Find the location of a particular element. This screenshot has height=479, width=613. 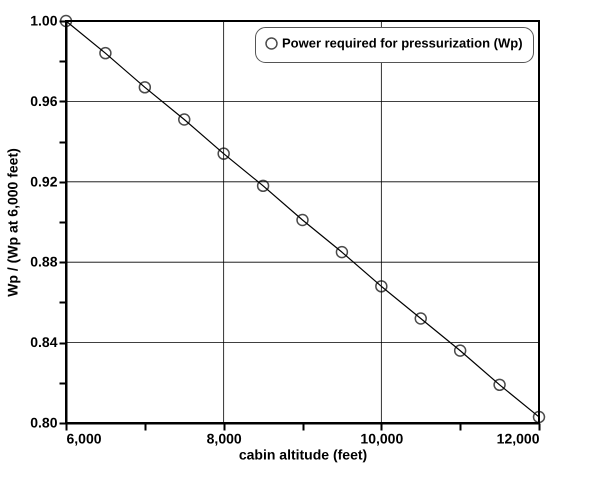

x-tick-label: 10,000 is located at coordinates (382, 438).